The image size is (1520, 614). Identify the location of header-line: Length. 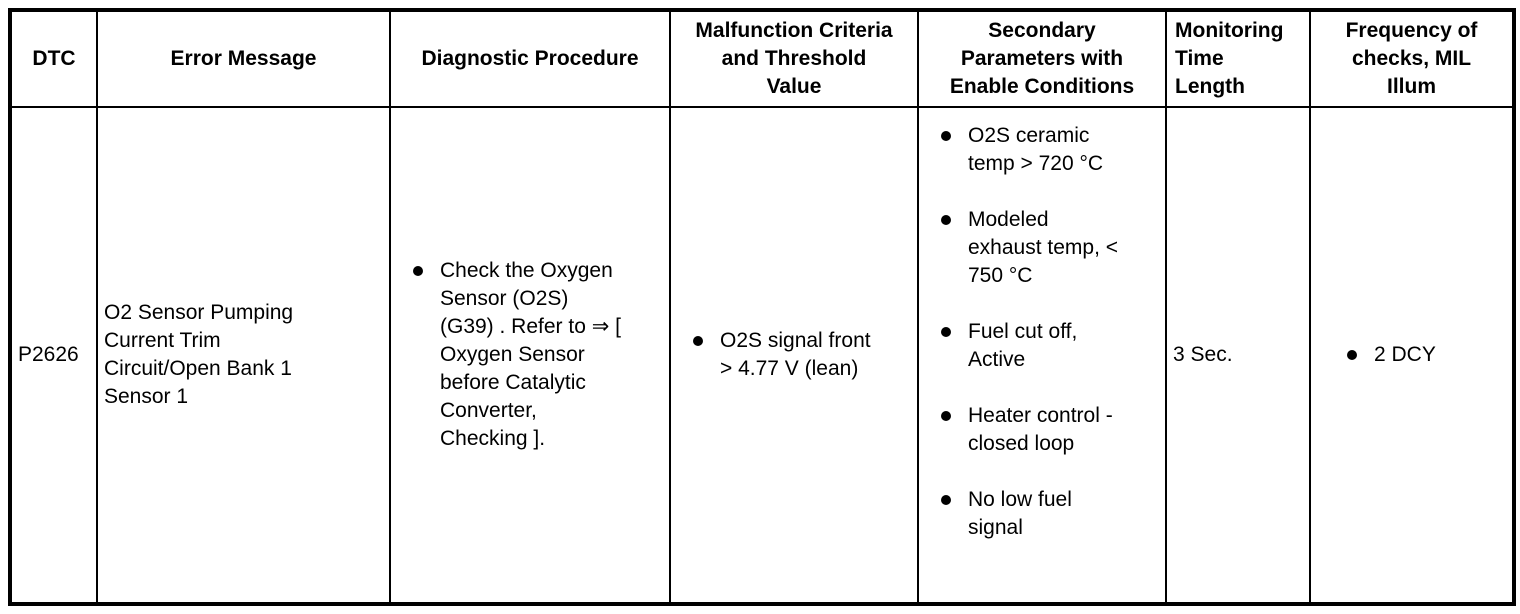
(1210, 86).